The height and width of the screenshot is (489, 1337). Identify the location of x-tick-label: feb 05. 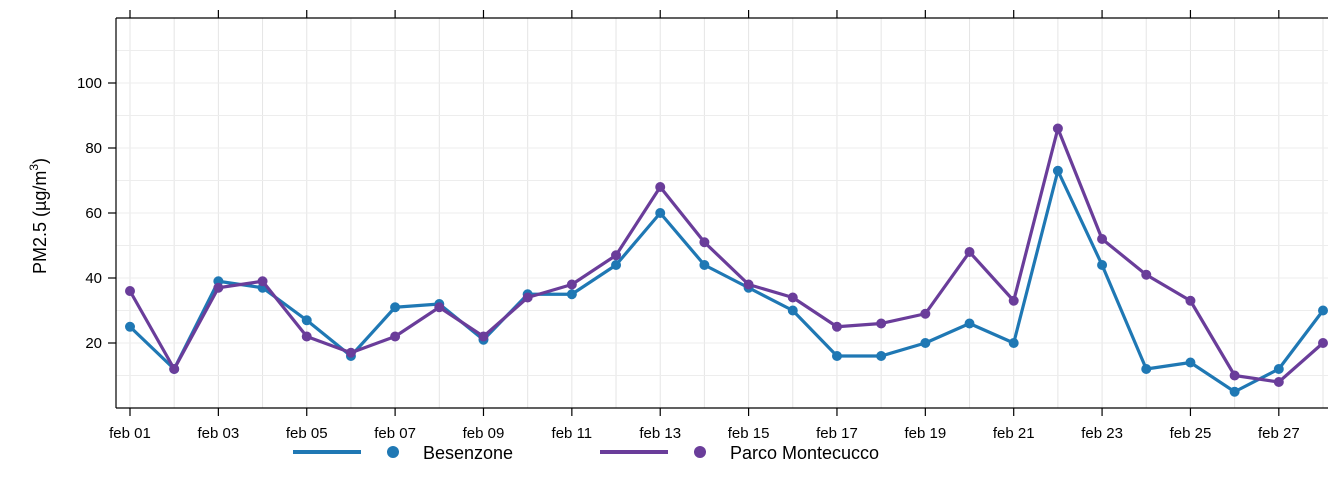
(307, 433).